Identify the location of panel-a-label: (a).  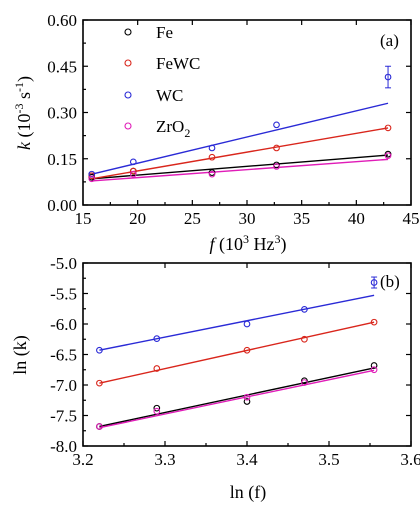
(389, 40).